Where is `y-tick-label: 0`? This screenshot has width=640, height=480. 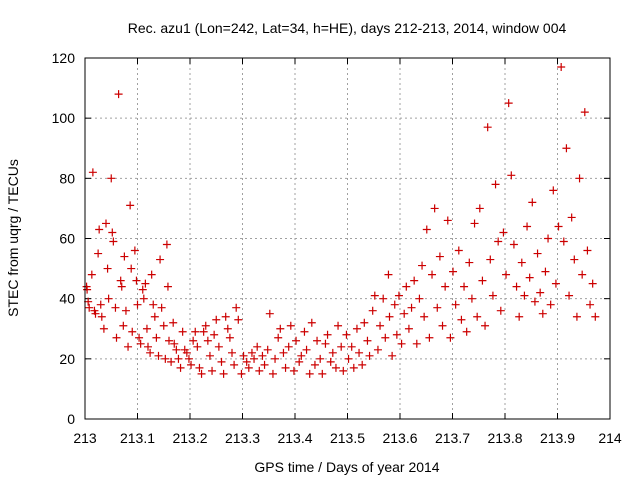 y-tick-label: 0 is located at coordinates (71, 419).